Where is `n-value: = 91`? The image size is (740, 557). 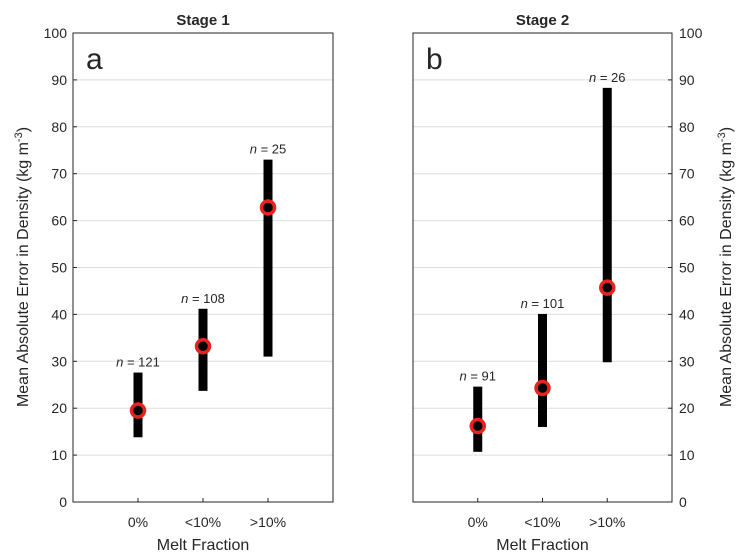 n-value: = 91 is located at coordinates (483, 376).